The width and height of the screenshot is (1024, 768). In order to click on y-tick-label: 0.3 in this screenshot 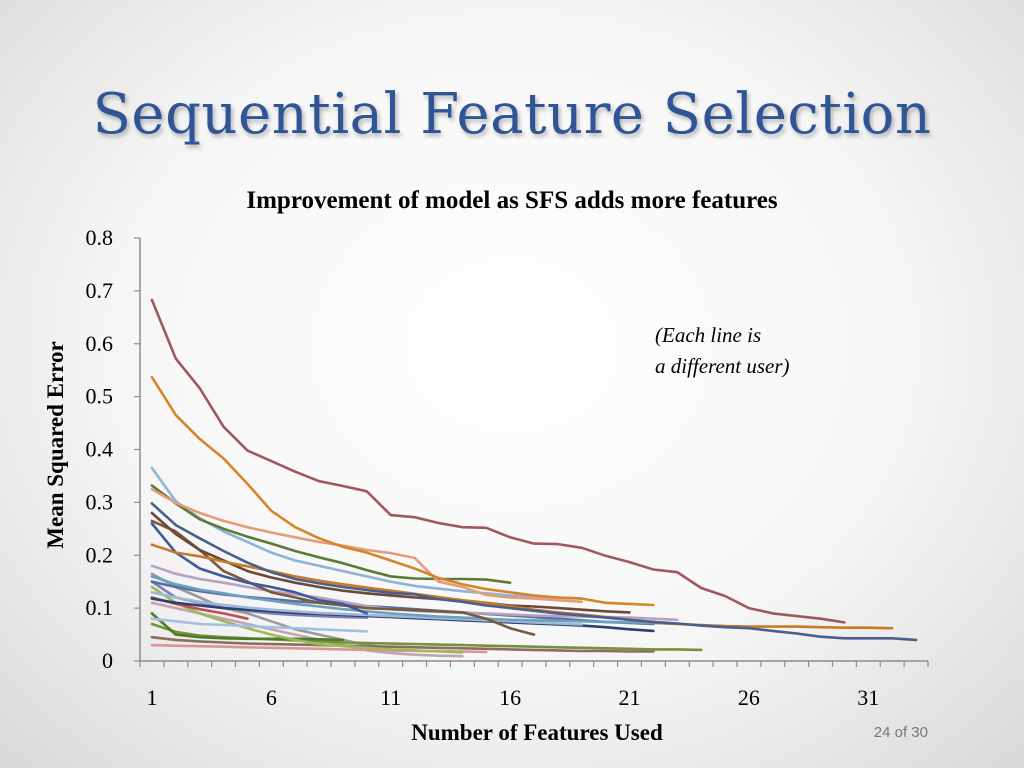, I will do `click(100, 501)`.